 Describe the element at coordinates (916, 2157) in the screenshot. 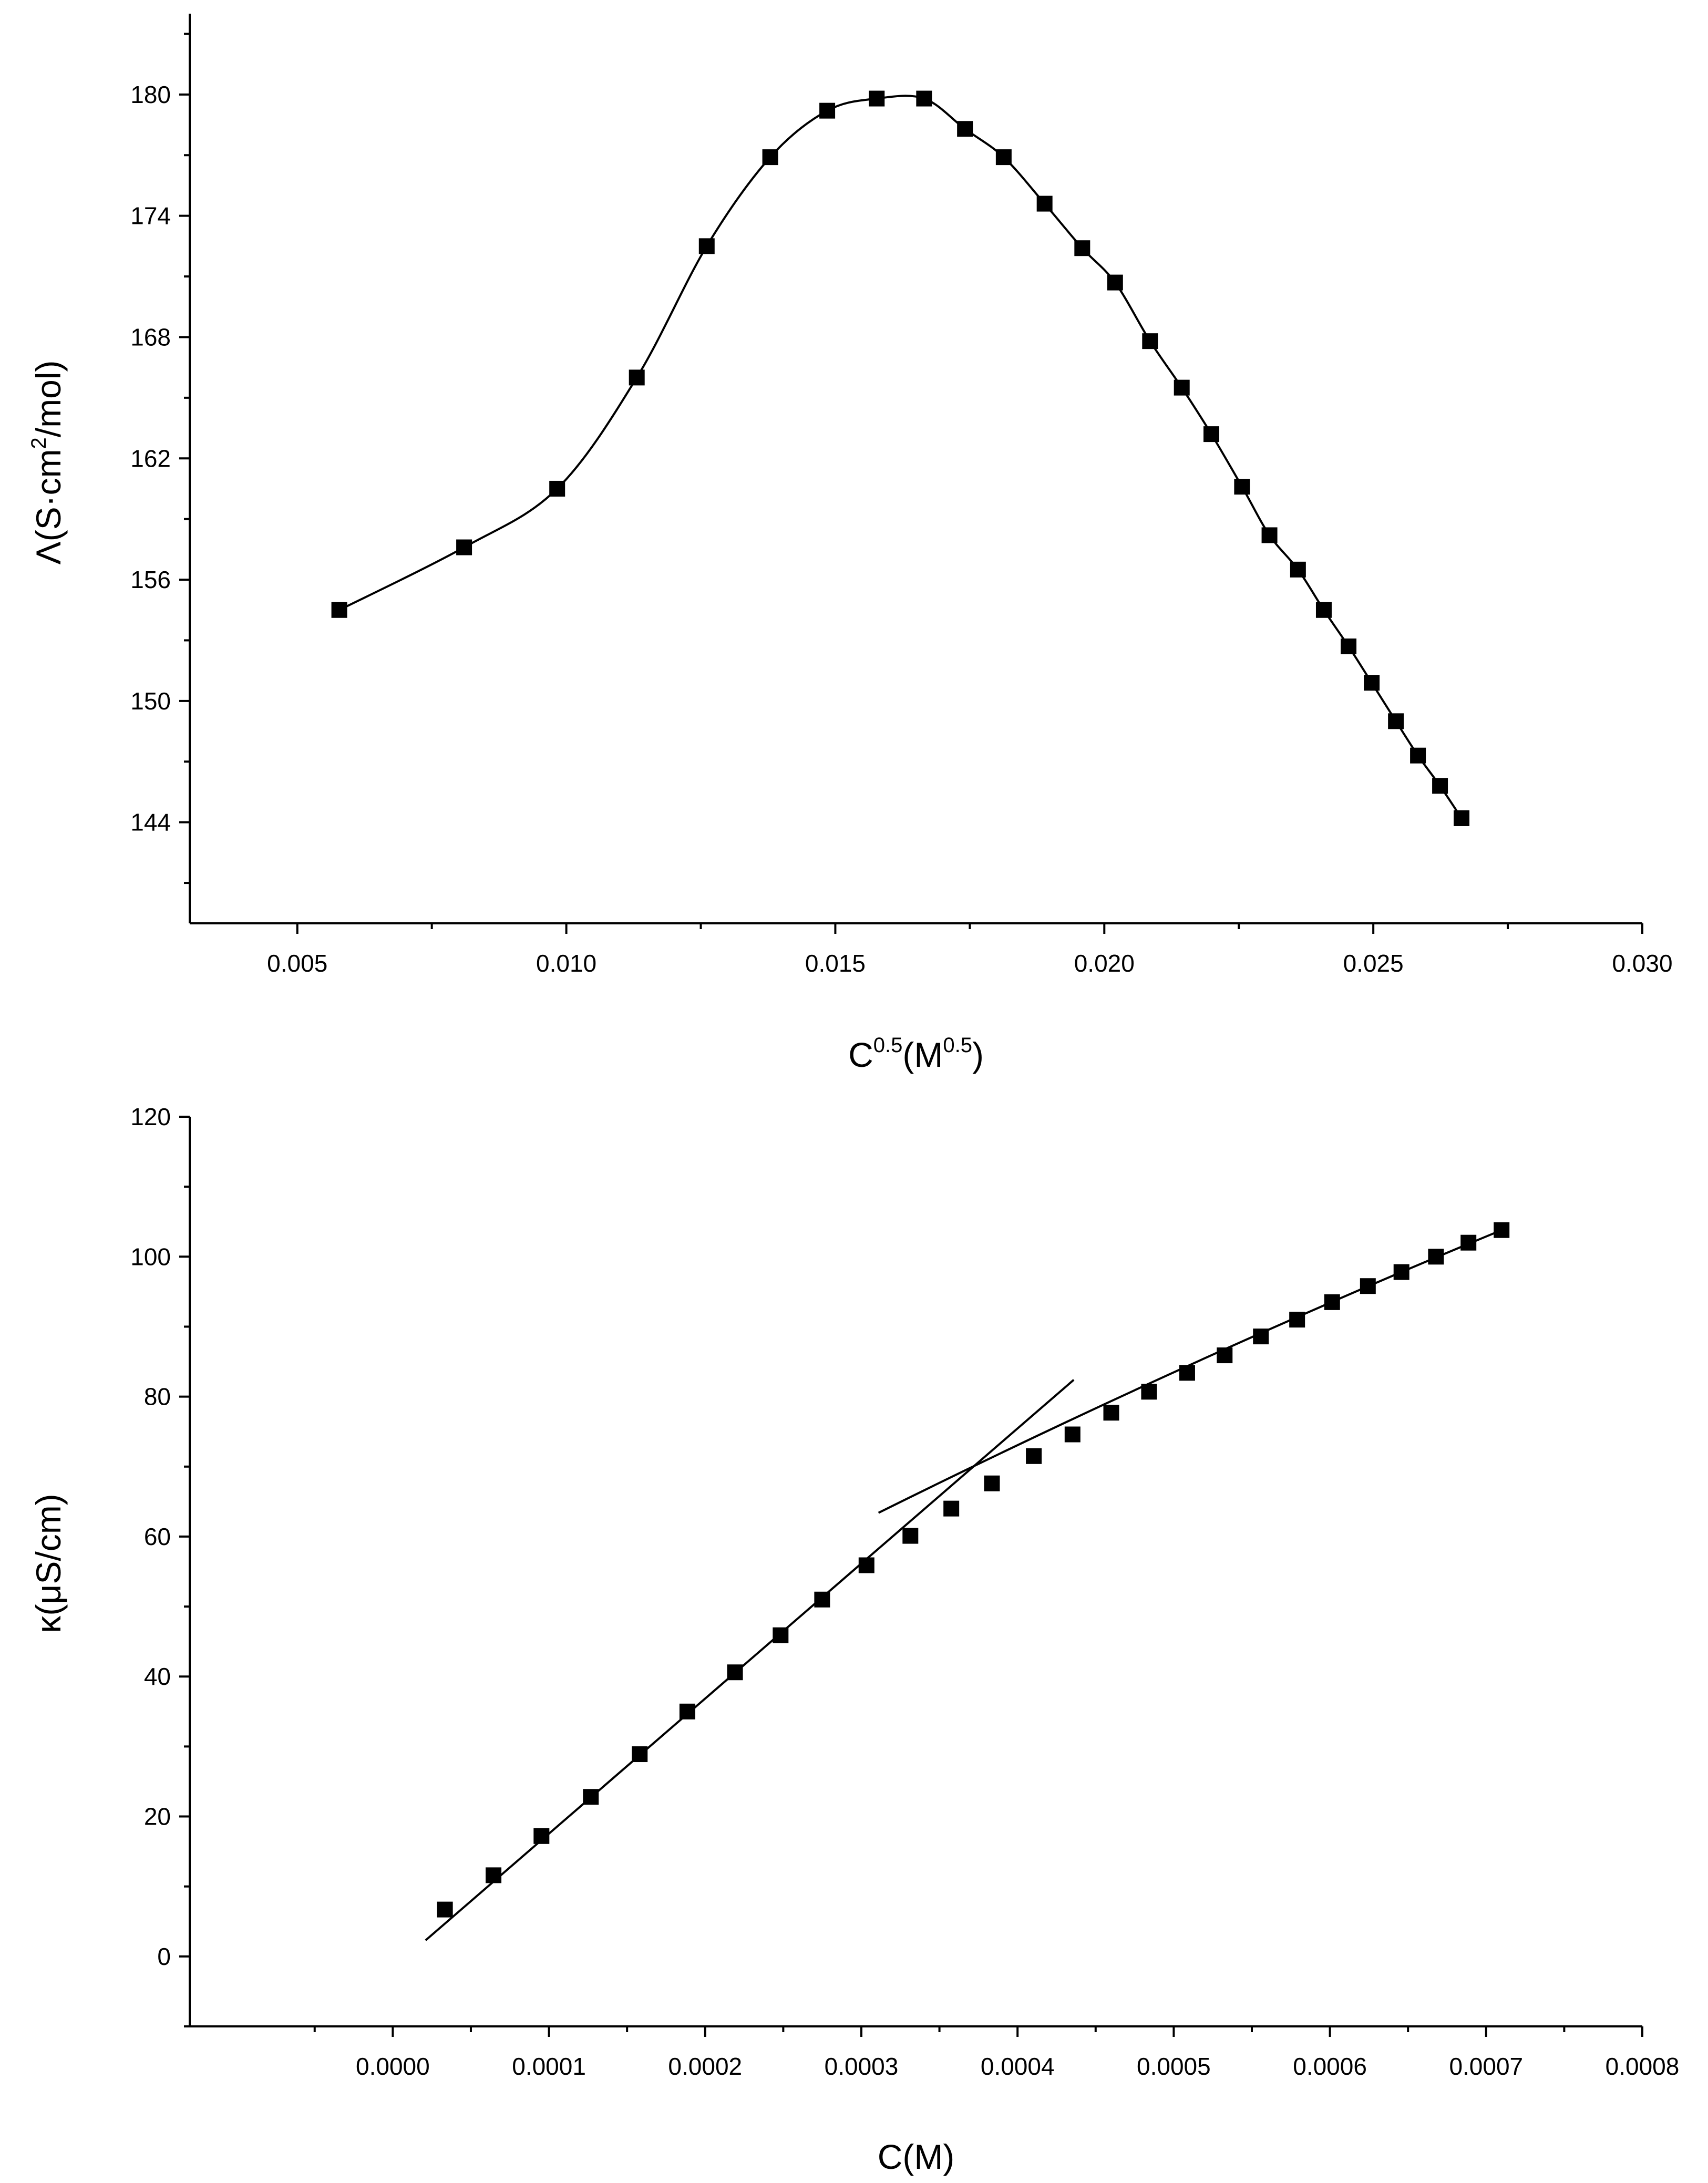

I see `chart2-x-axis-label: C(M)` at that location.